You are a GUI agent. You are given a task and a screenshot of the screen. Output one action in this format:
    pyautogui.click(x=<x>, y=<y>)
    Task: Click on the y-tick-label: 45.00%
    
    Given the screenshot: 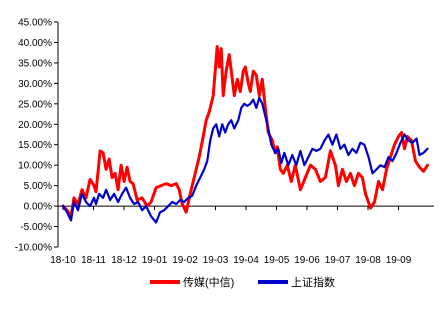 What is the action you would take?
    pyautogui.click(x=35, y=23)
    